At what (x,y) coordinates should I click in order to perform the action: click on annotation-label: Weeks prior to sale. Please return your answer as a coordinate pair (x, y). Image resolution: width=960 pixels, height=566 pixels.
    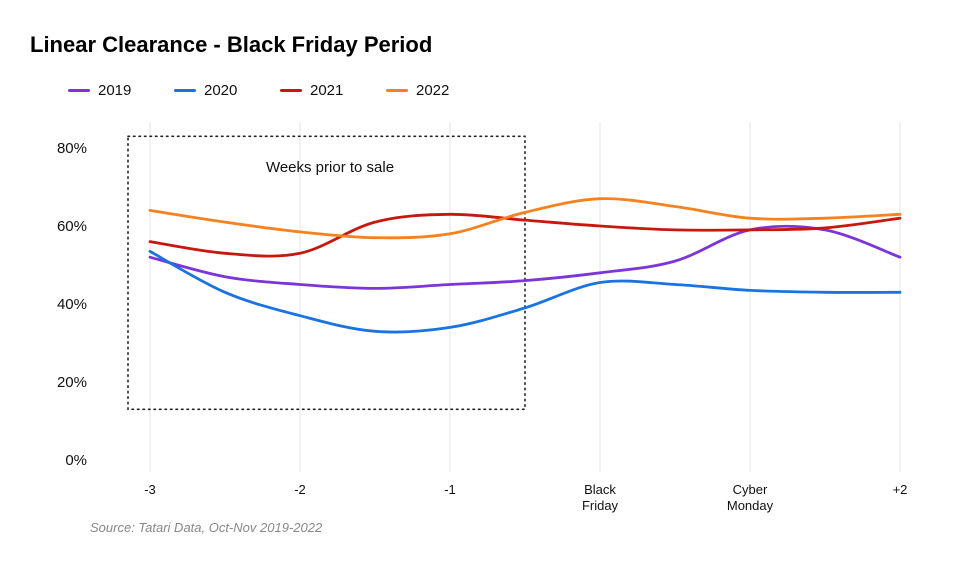
    Looking at the image, I should click on (330, 167).